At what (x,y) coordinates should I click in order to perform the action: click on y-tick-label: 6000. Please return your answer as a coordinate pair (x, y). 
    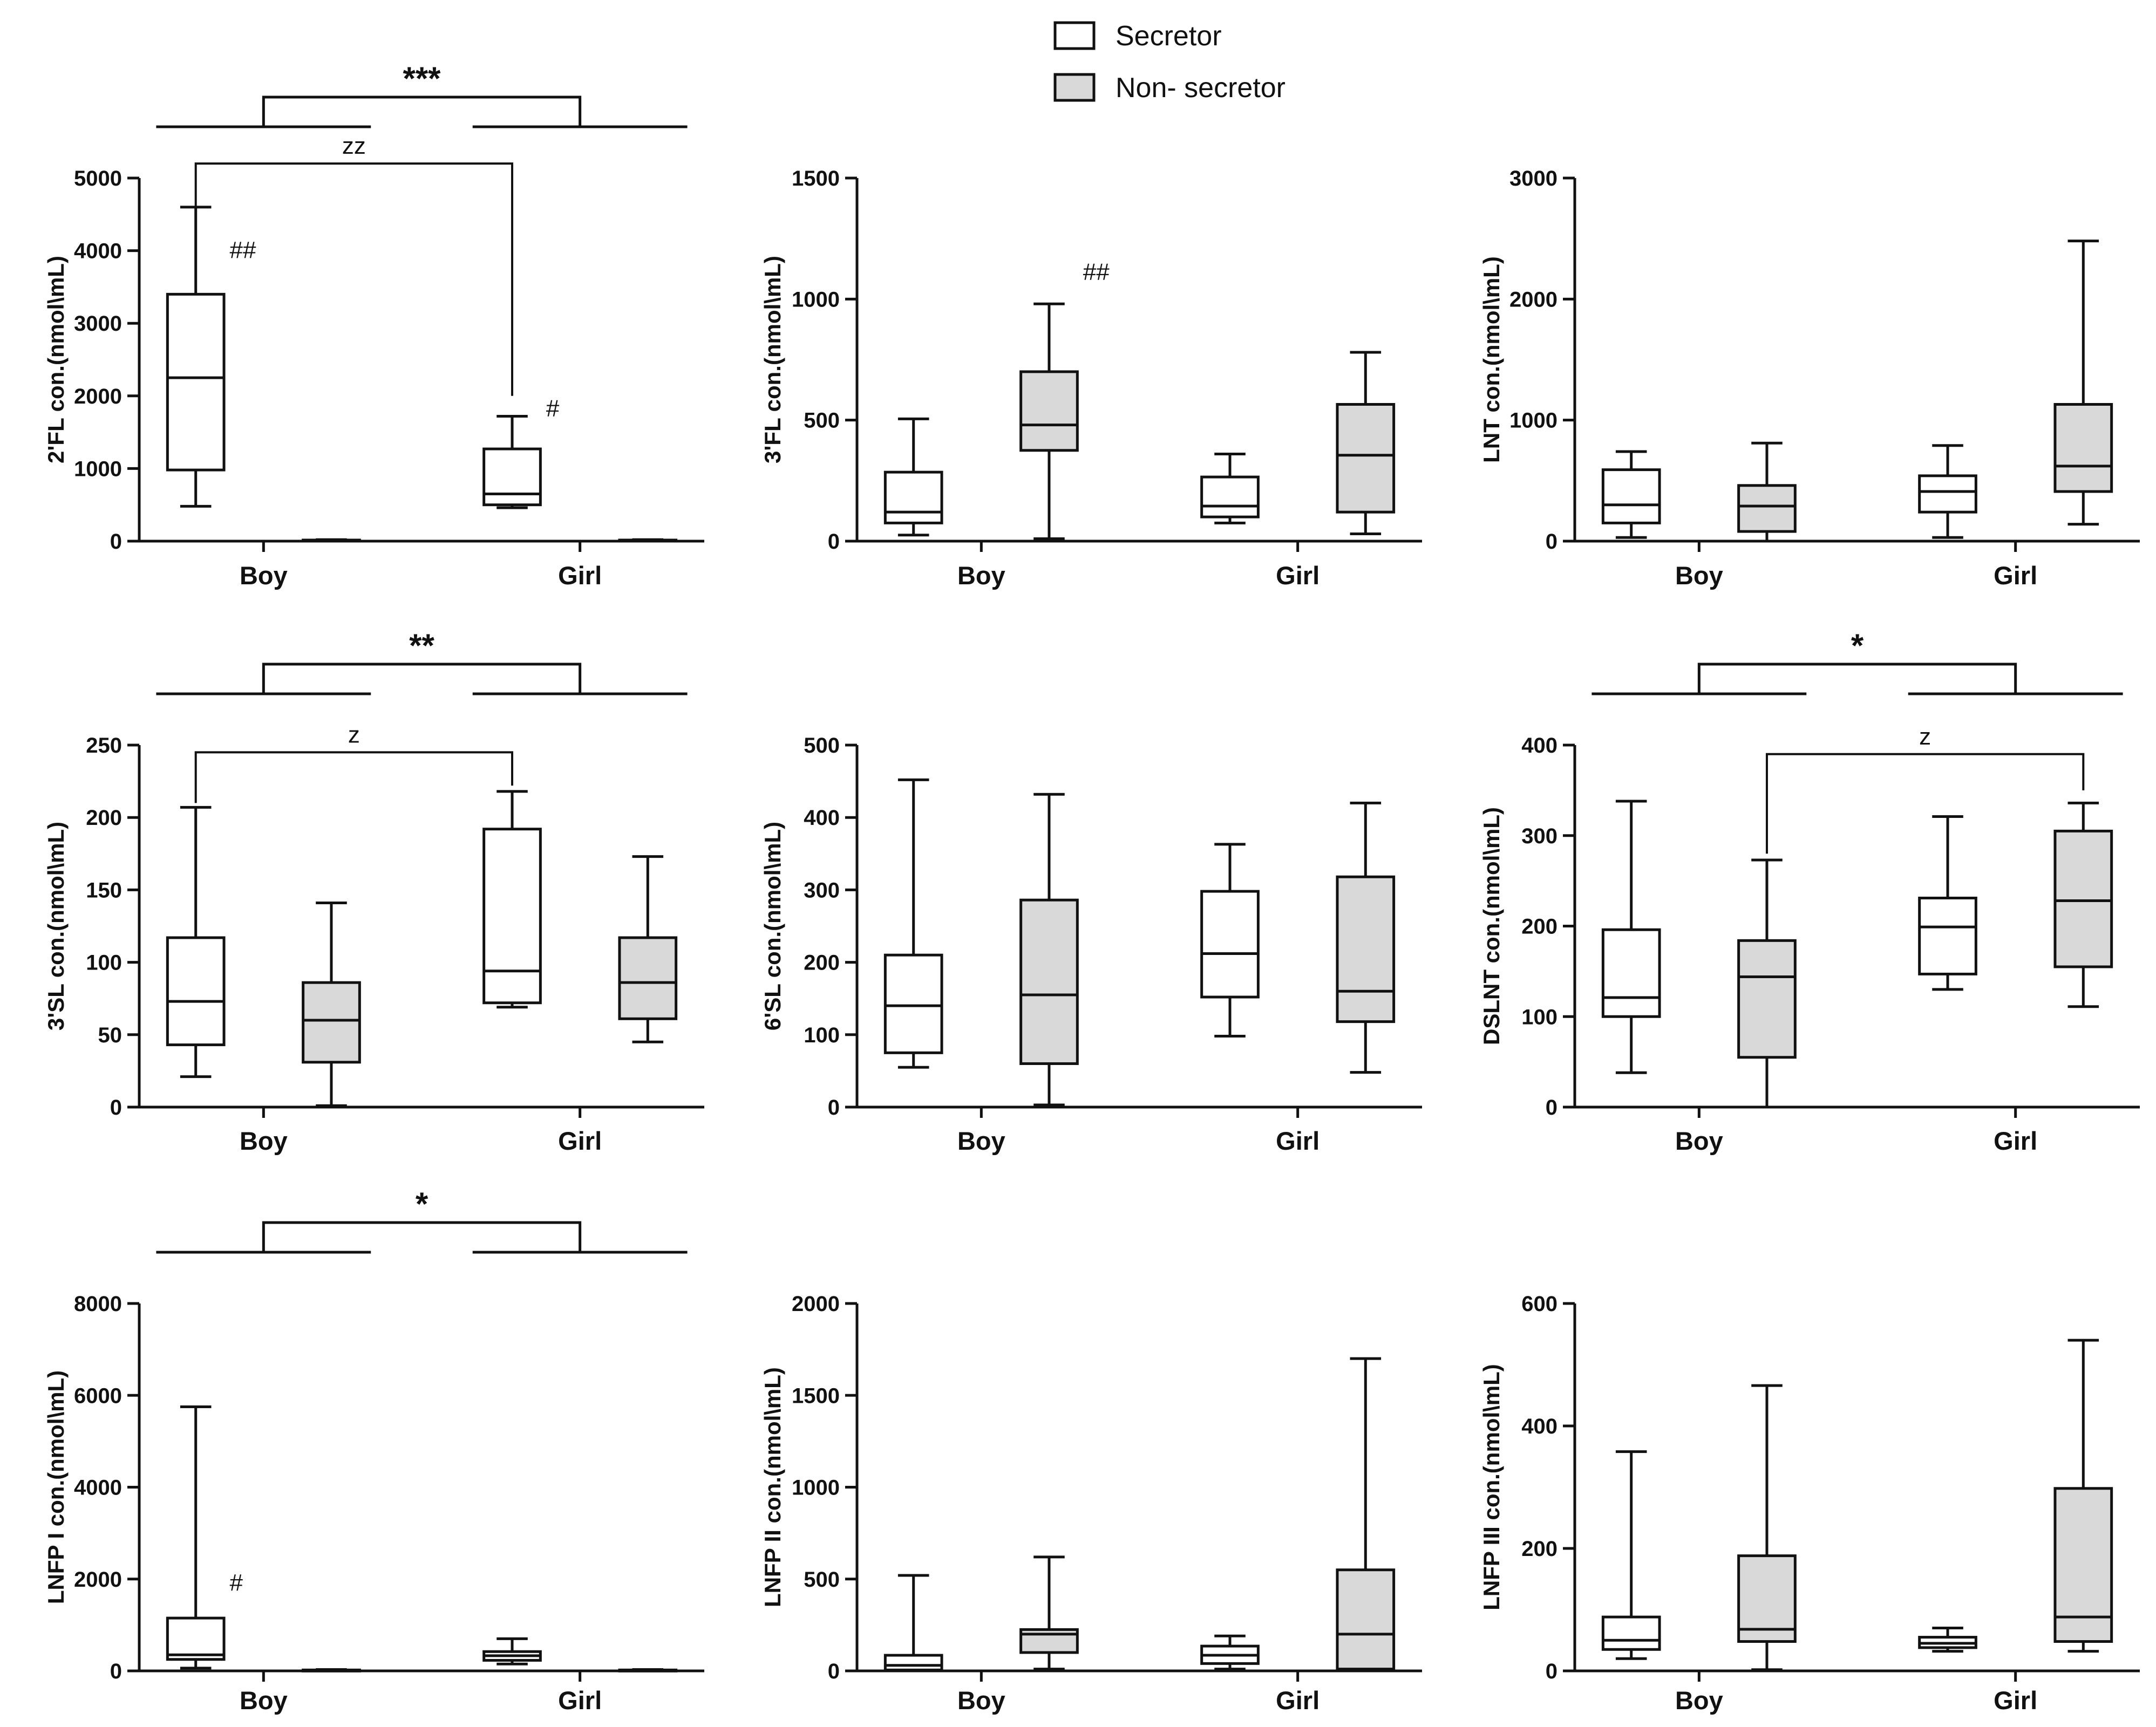
    Looking at the image, I should click on (98, 1396).